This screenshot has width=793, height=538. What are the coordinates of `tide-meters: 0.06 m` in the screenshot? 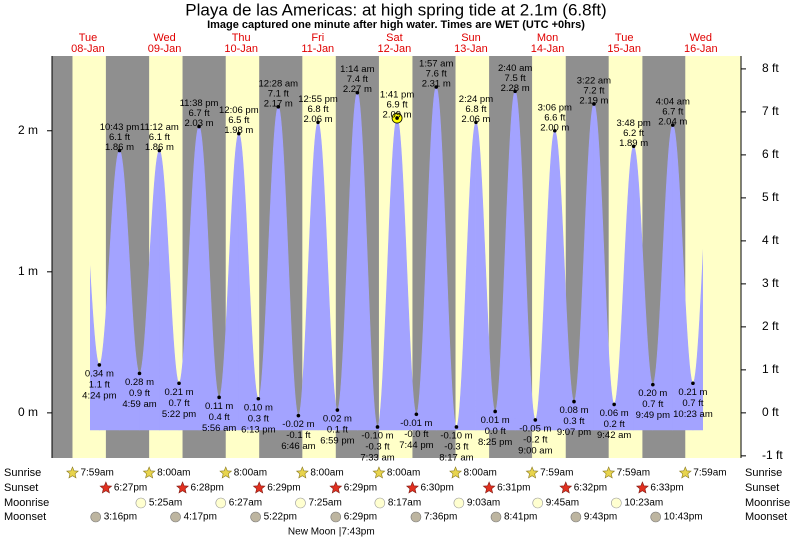 It's located at (614, 413).